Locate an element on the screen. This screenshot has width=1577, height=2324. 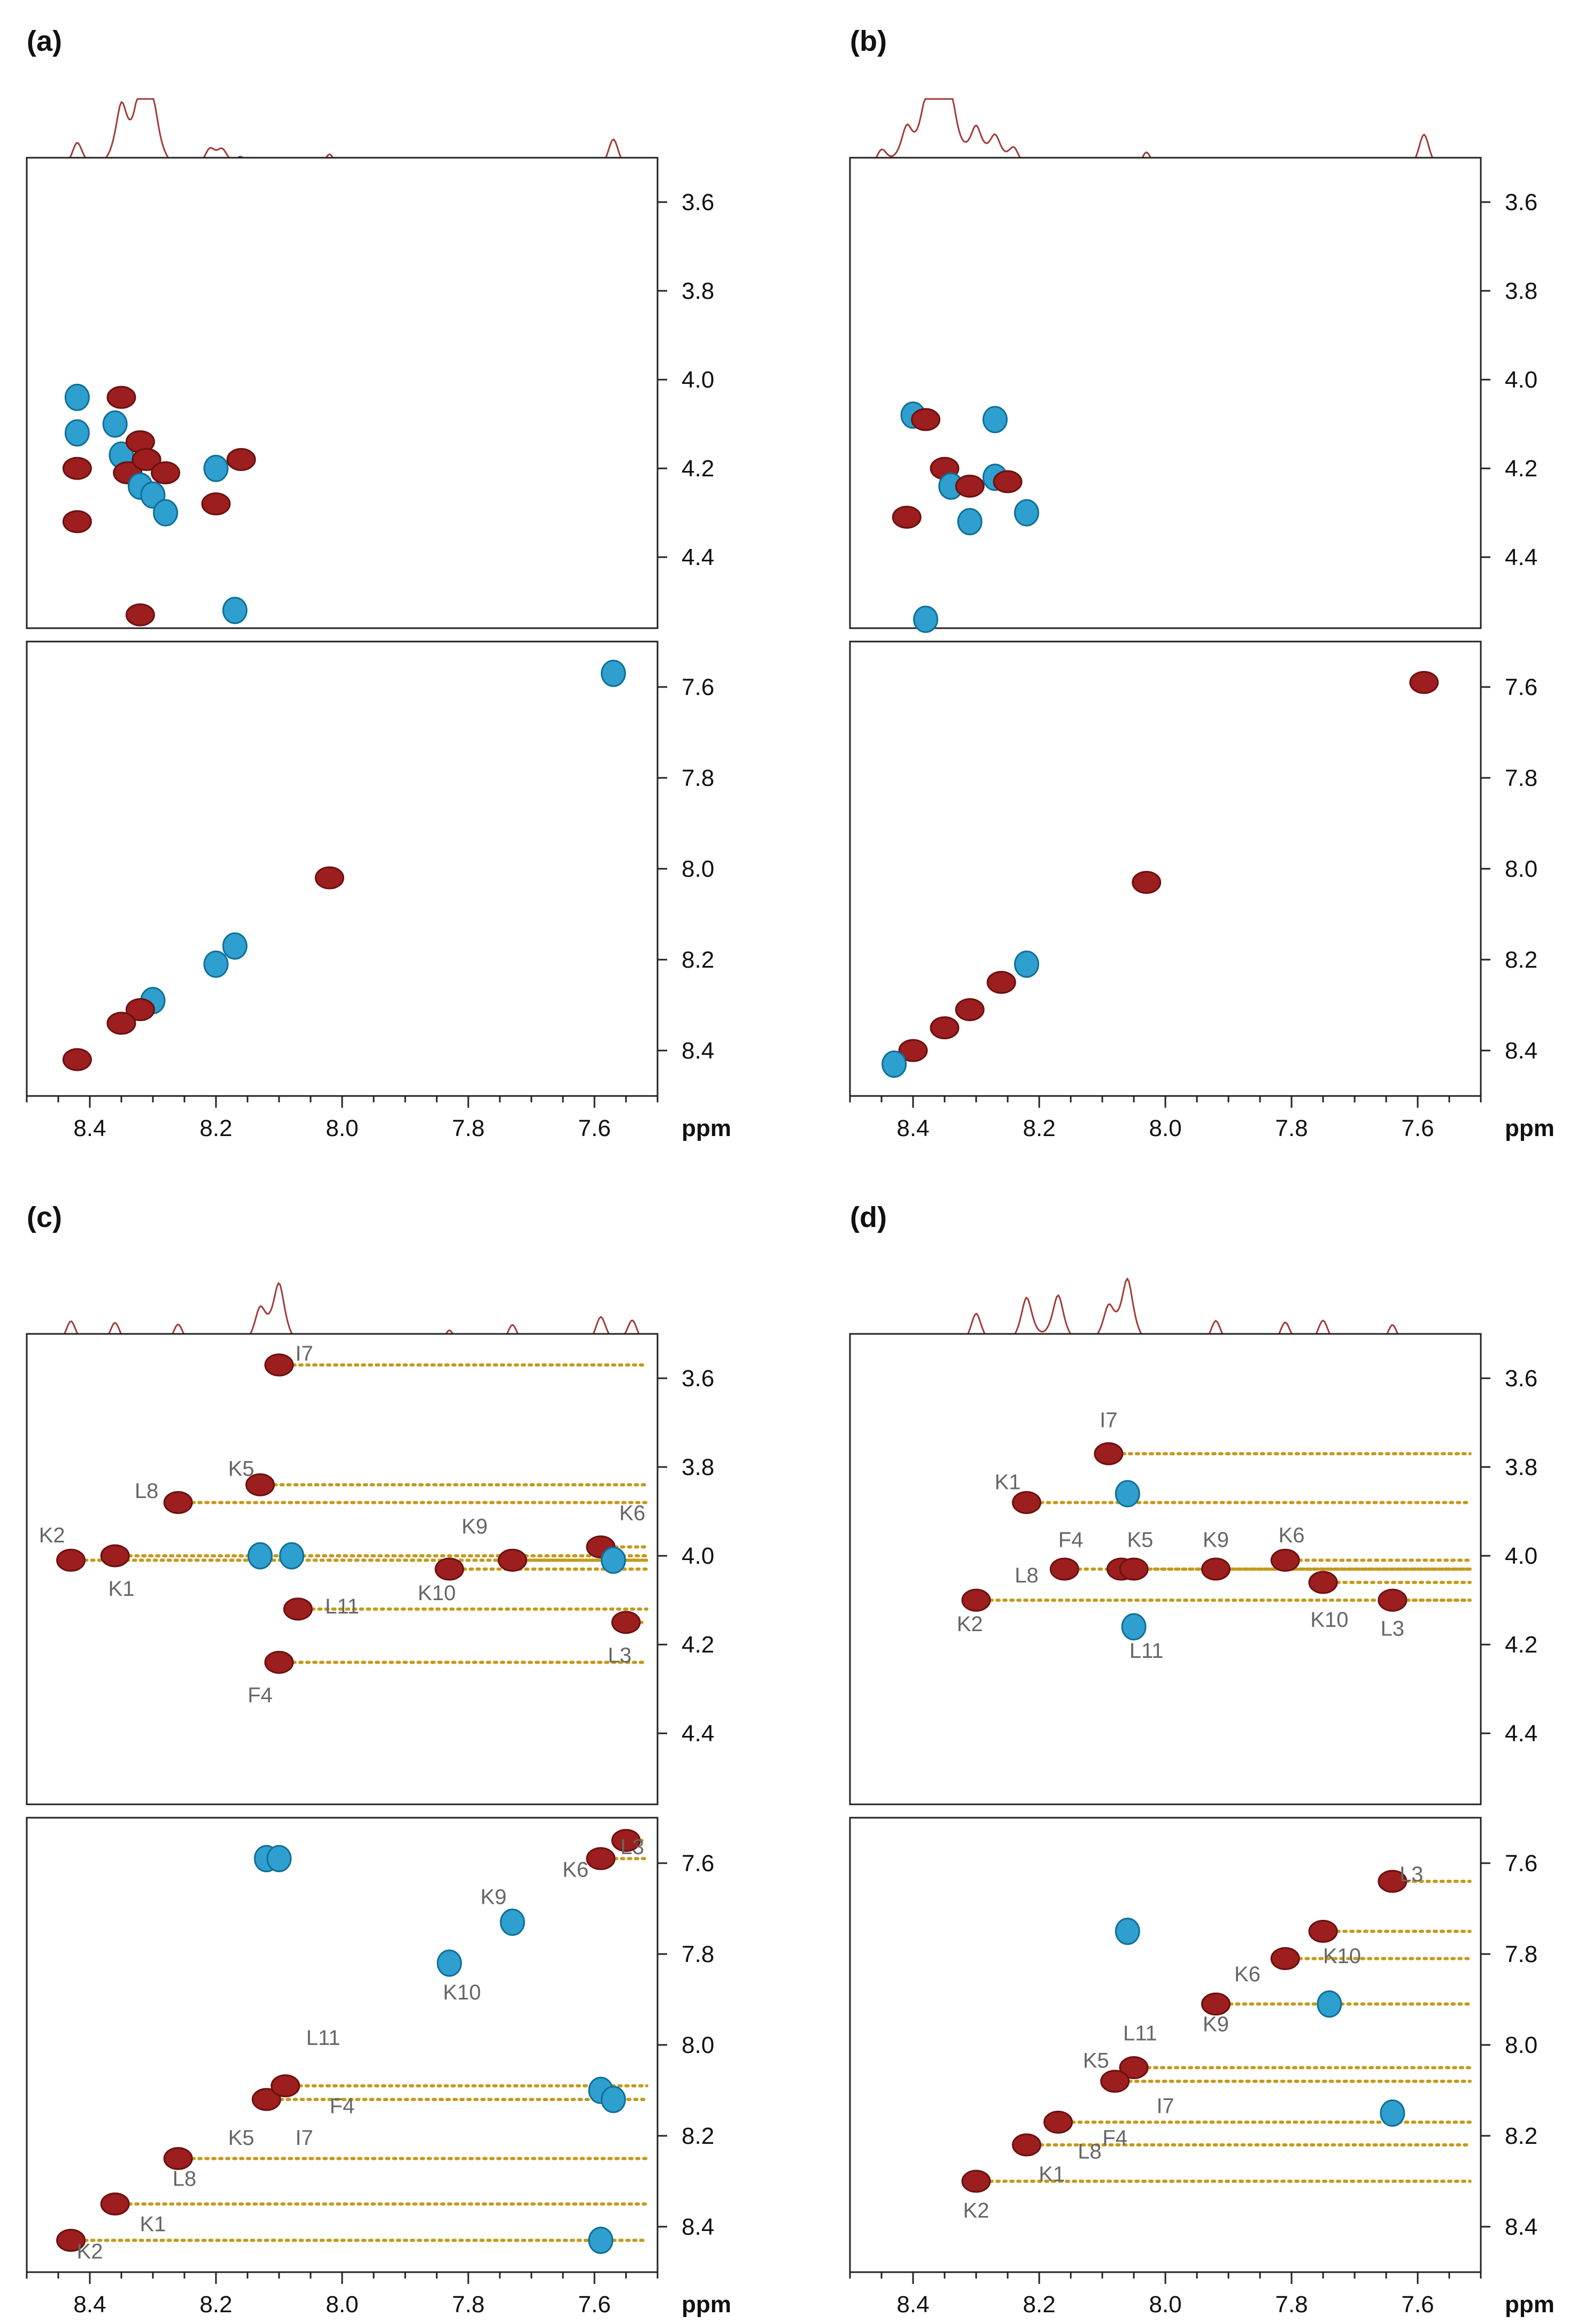
y-tick-label: 8.0 is located at coordinates (1521, 2045).